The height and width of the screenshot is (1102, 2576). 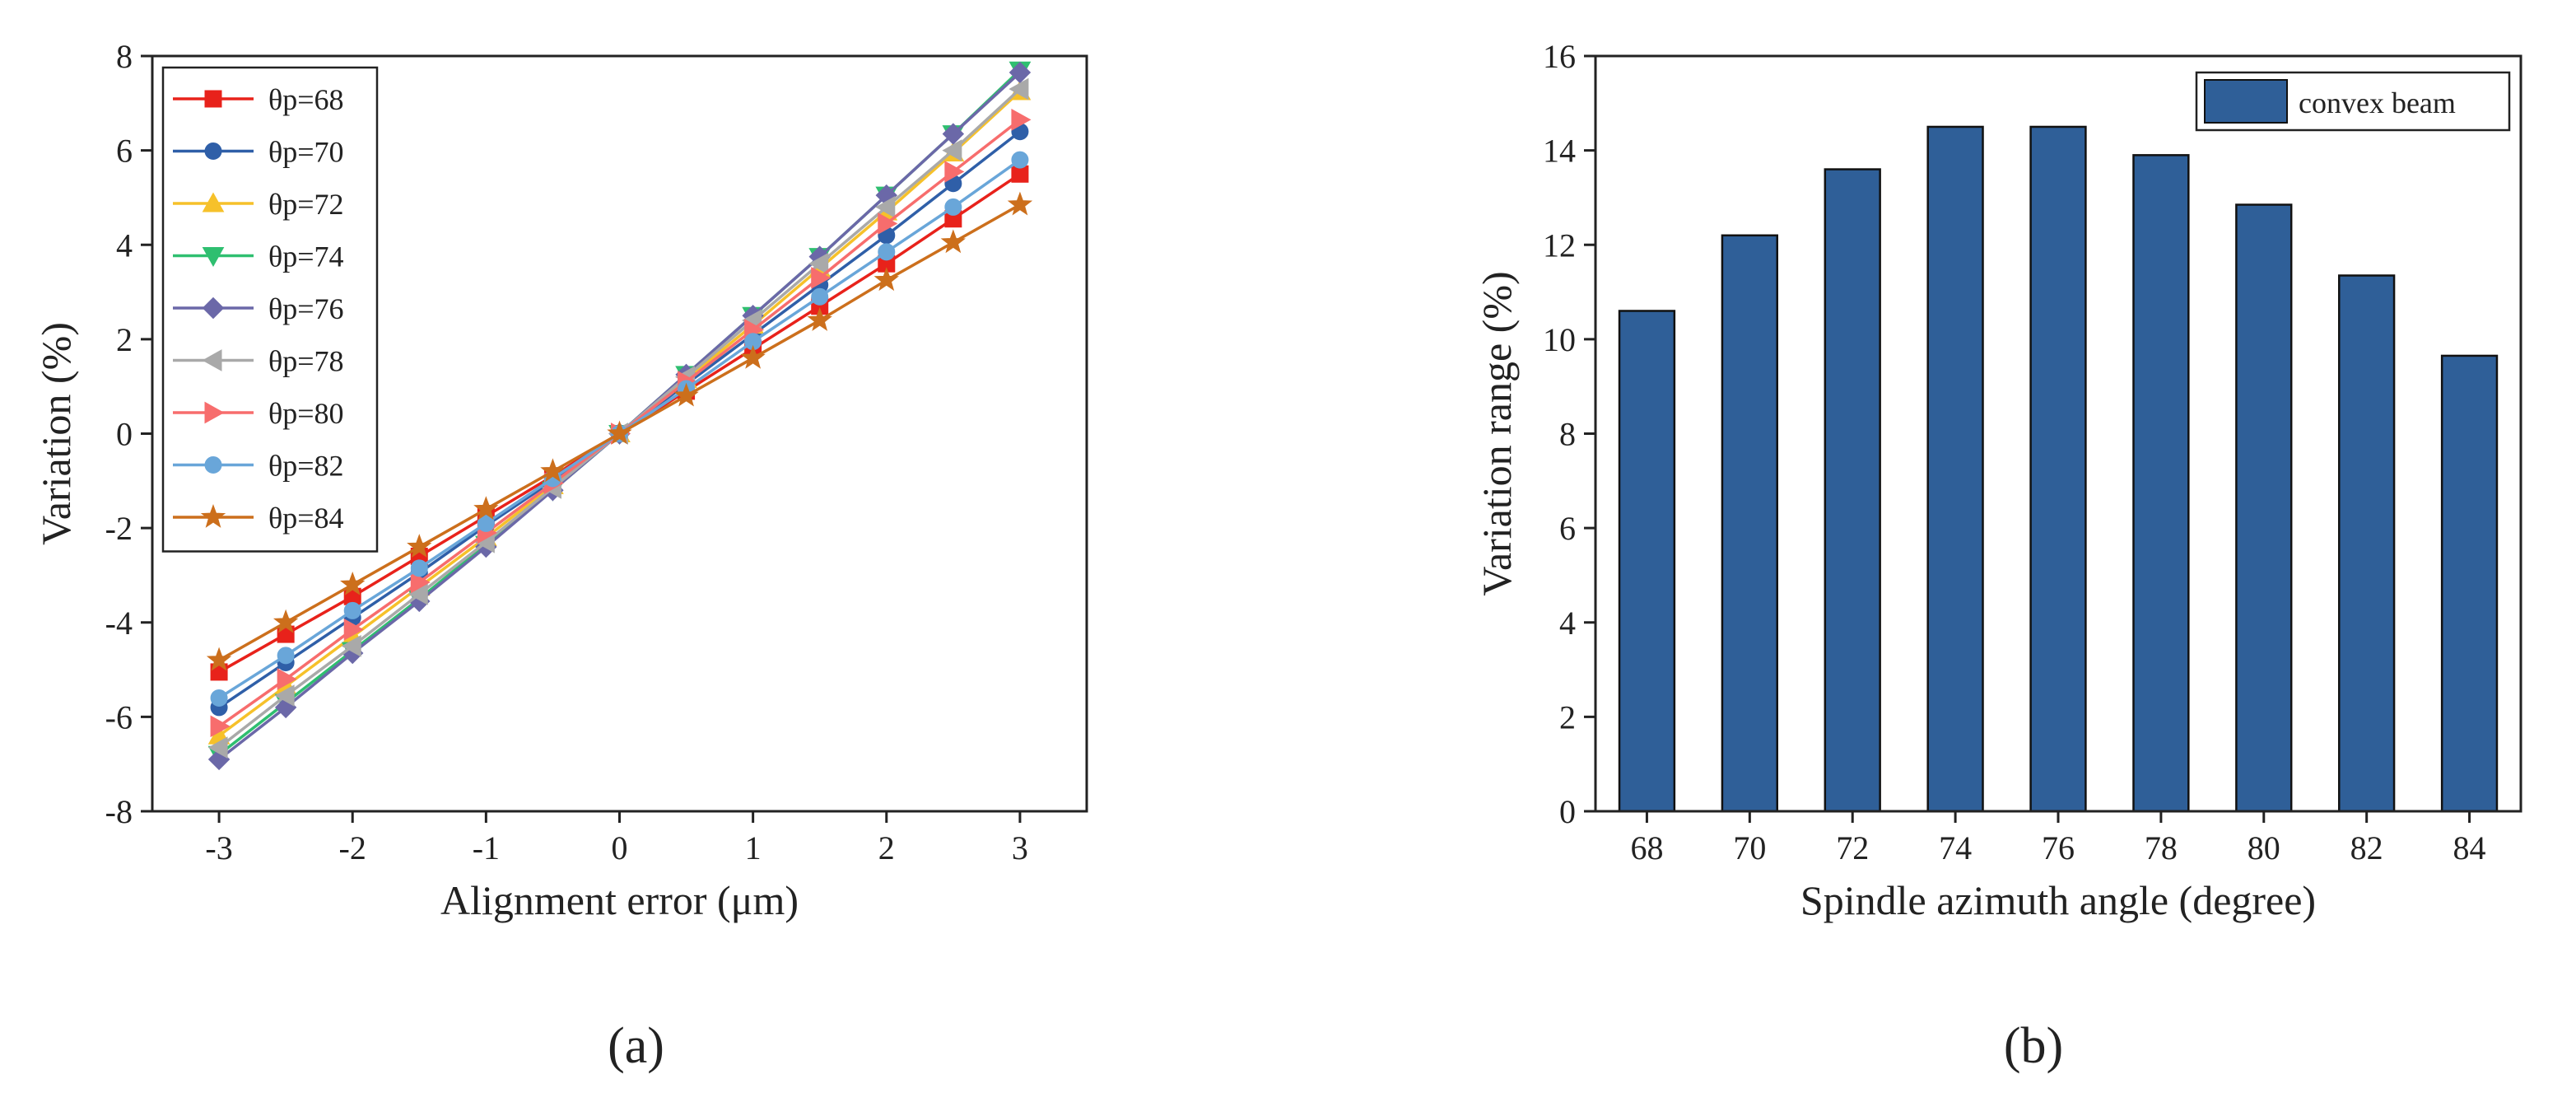 What do you see at coordinates (1852, 847) in the screenshot?
I see `x-tick-label: 72` at bounding box center [1852, 847].